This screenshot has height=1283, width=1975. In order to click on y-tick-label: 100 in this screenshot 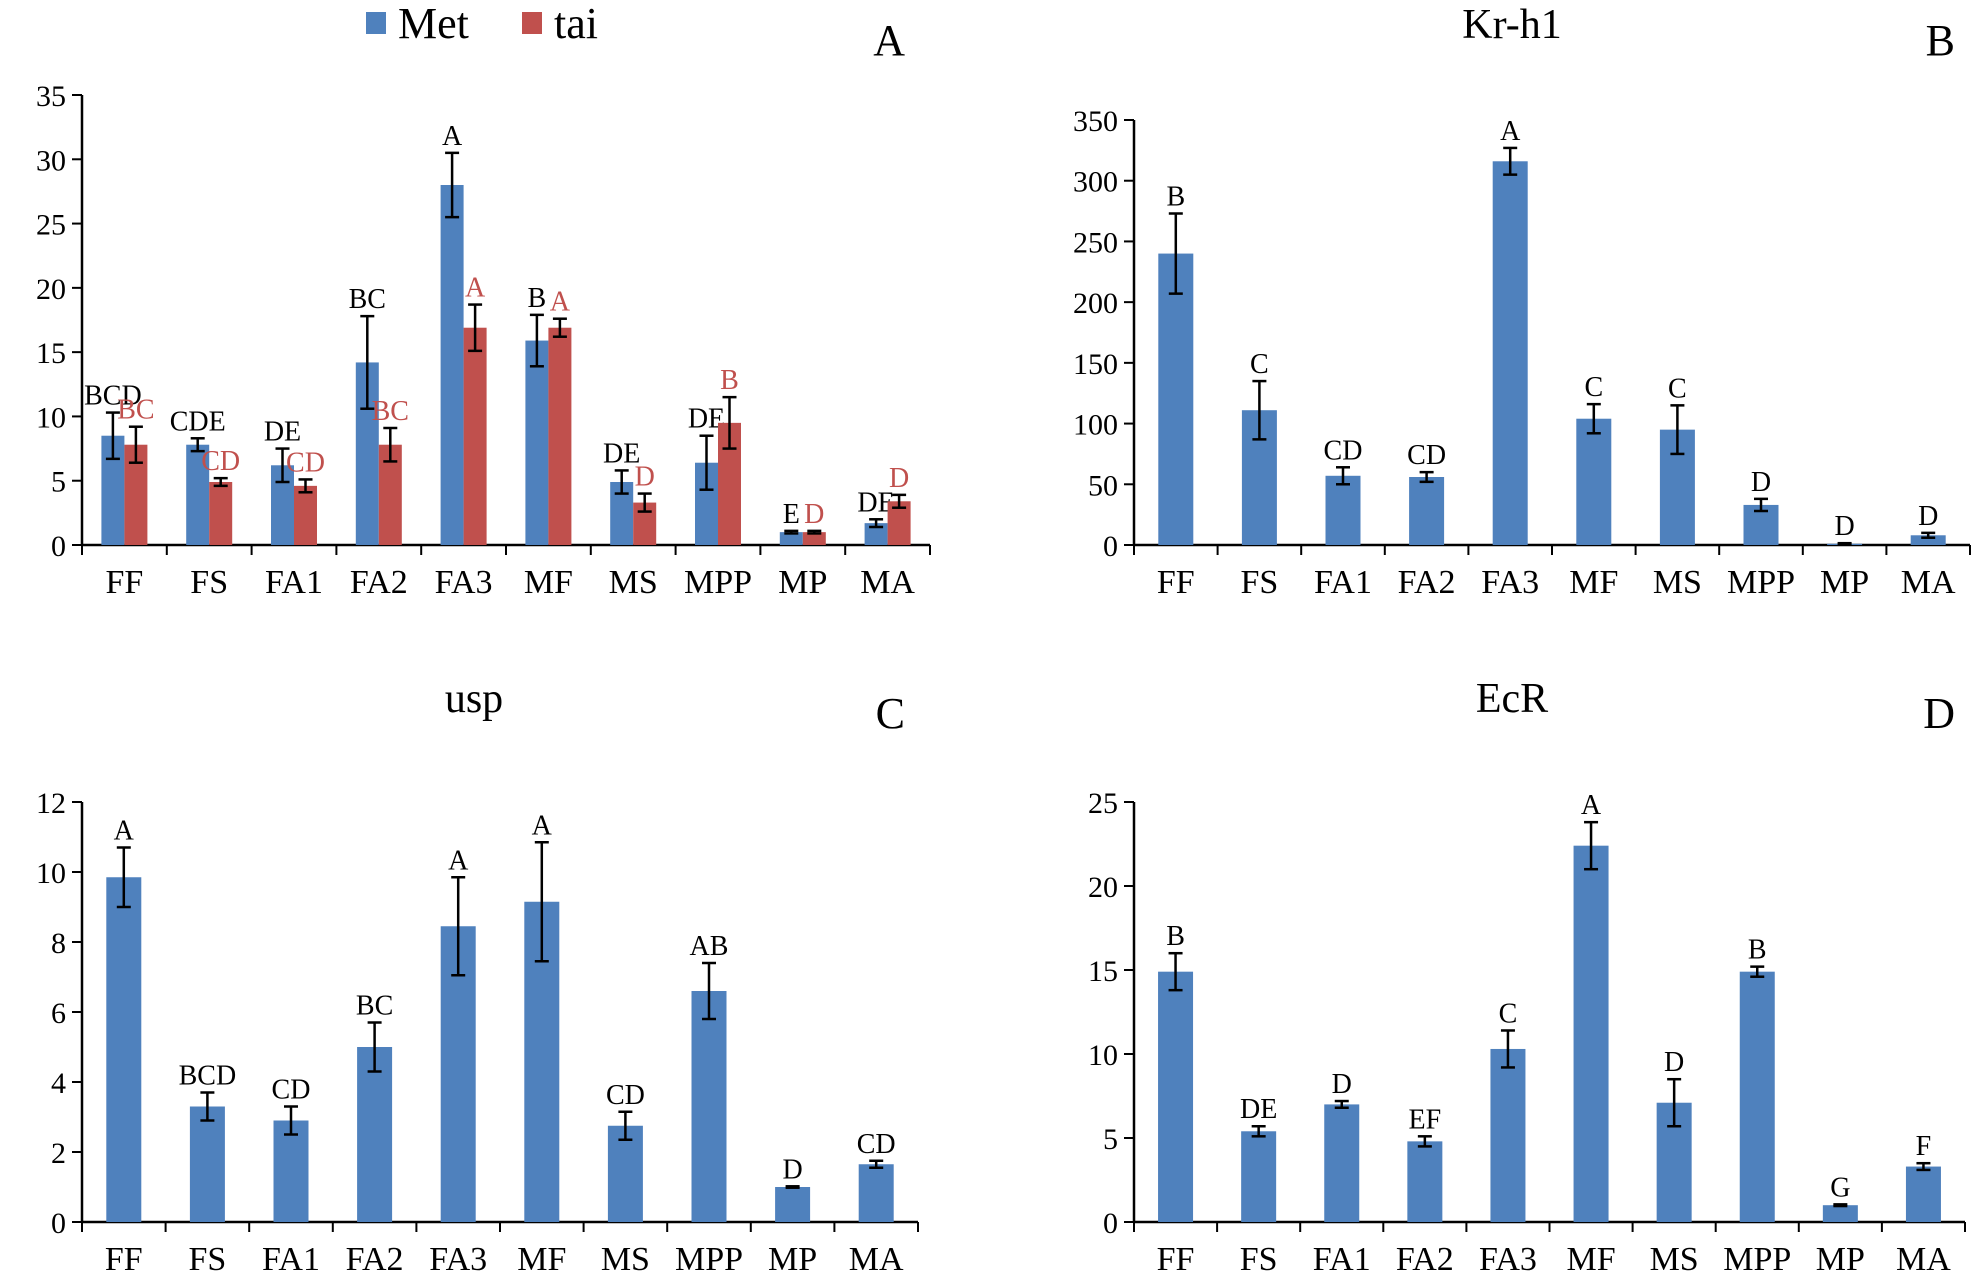, I will do `click(1095, 425)`.